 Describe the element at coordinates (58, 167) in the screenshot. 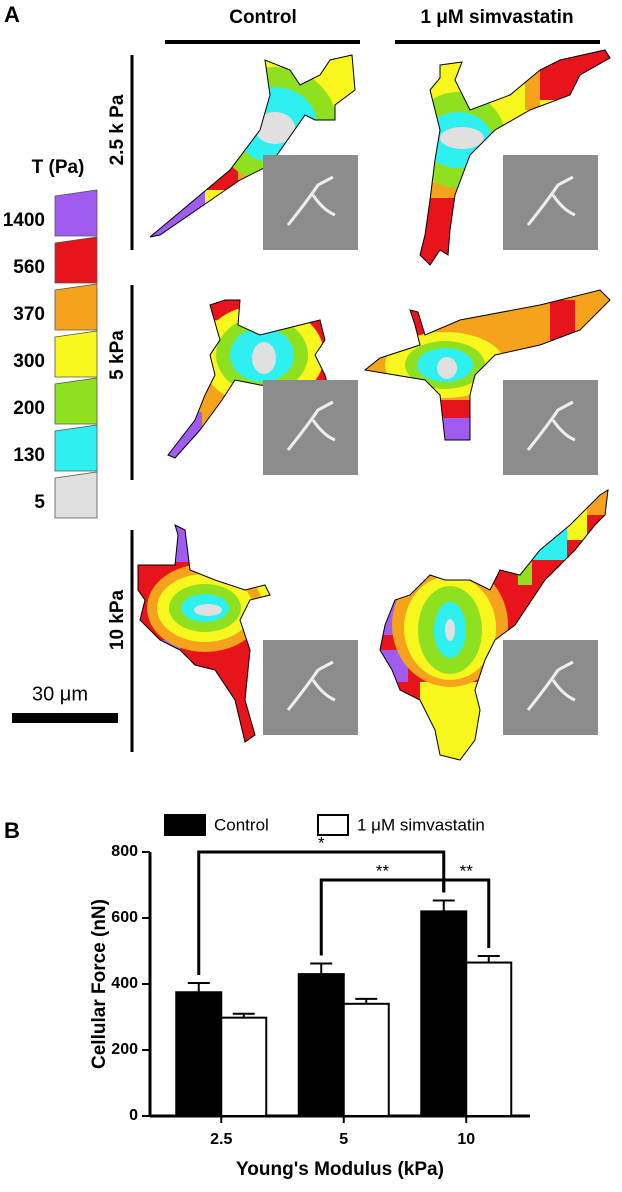

I see `colorbar-title: T (Pa)` at that location.